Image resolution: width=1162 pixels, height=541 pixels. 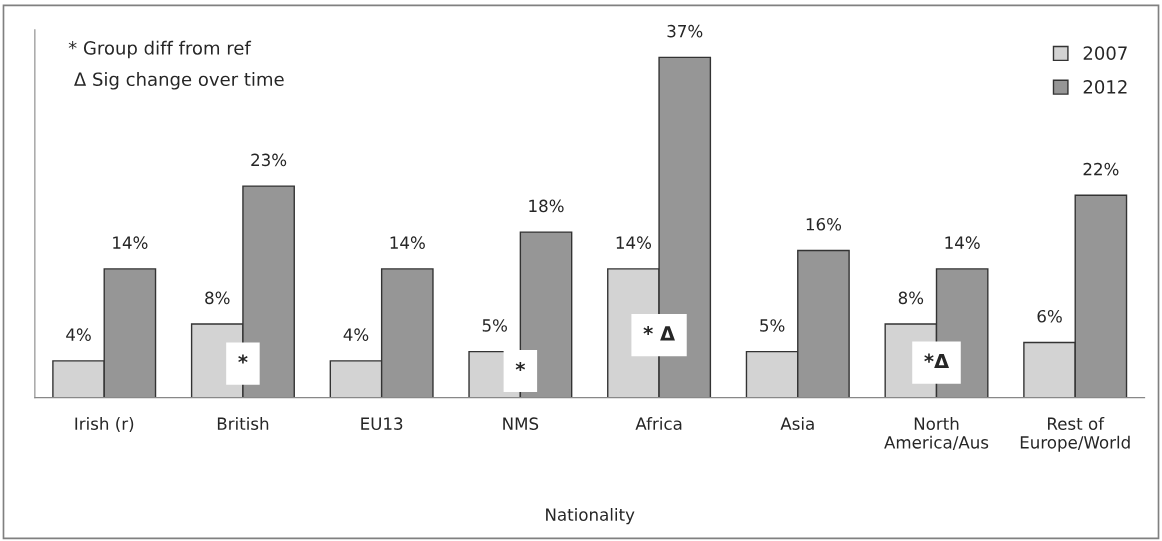 What do you see at coordinates (590, 516) in the screenshot?
I see `x-axis-title: Nationality` at bounding box center [590, 516].